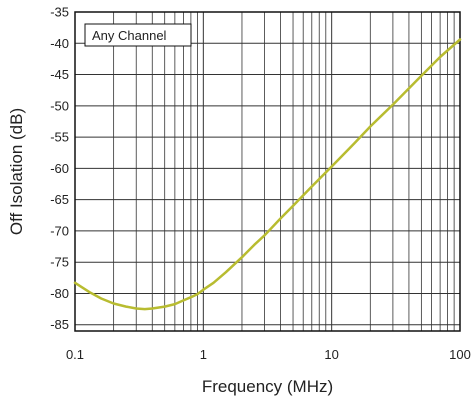 The width and height of the screenshot is (476, 401). I want to click on y-tick-label: -85, so click(59, 324).